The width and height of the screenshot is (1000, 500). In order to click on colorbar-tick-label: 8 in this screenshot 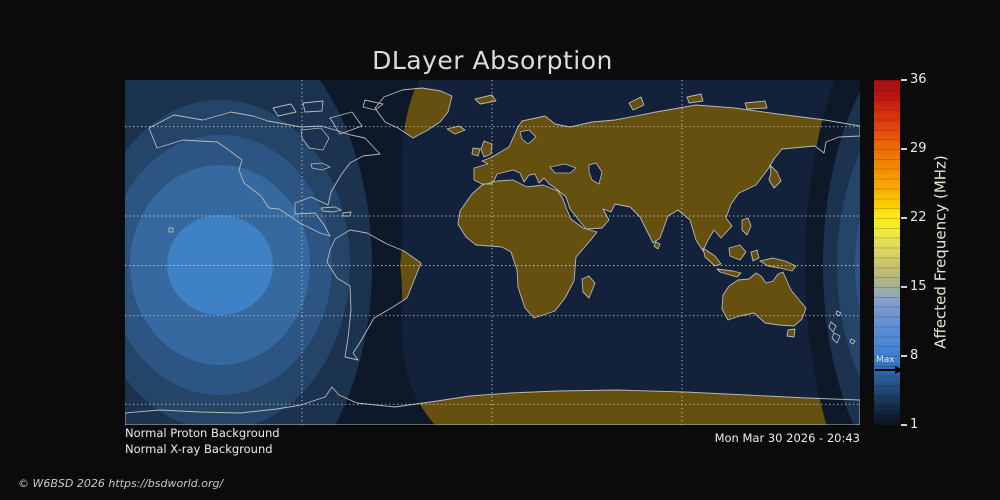, I will do `click(914, 355)`.